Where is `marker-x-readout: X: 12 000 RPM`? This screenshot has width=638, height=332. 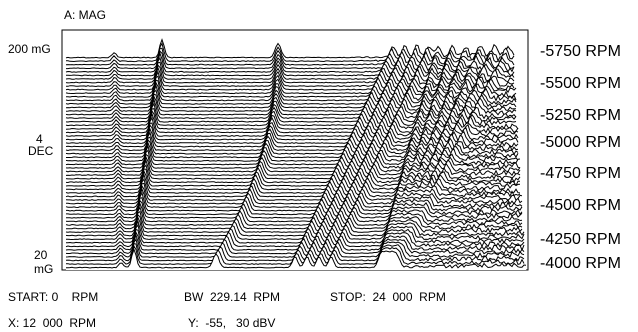 marker-x-readout: X: 12 000 RPM is located at coordinates (52, 323).